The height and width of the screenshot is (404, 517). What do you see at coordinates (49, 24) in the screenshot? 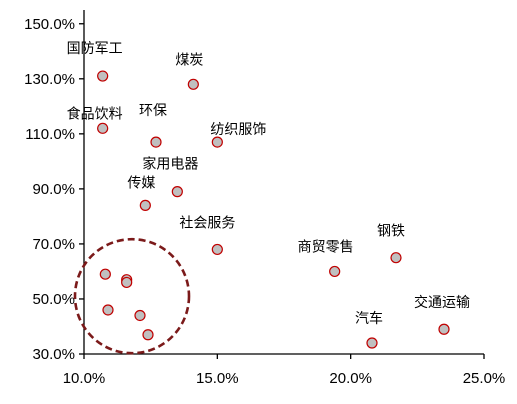
I see `y-tick-label: 150.0%` at bounding box center [49, 24].